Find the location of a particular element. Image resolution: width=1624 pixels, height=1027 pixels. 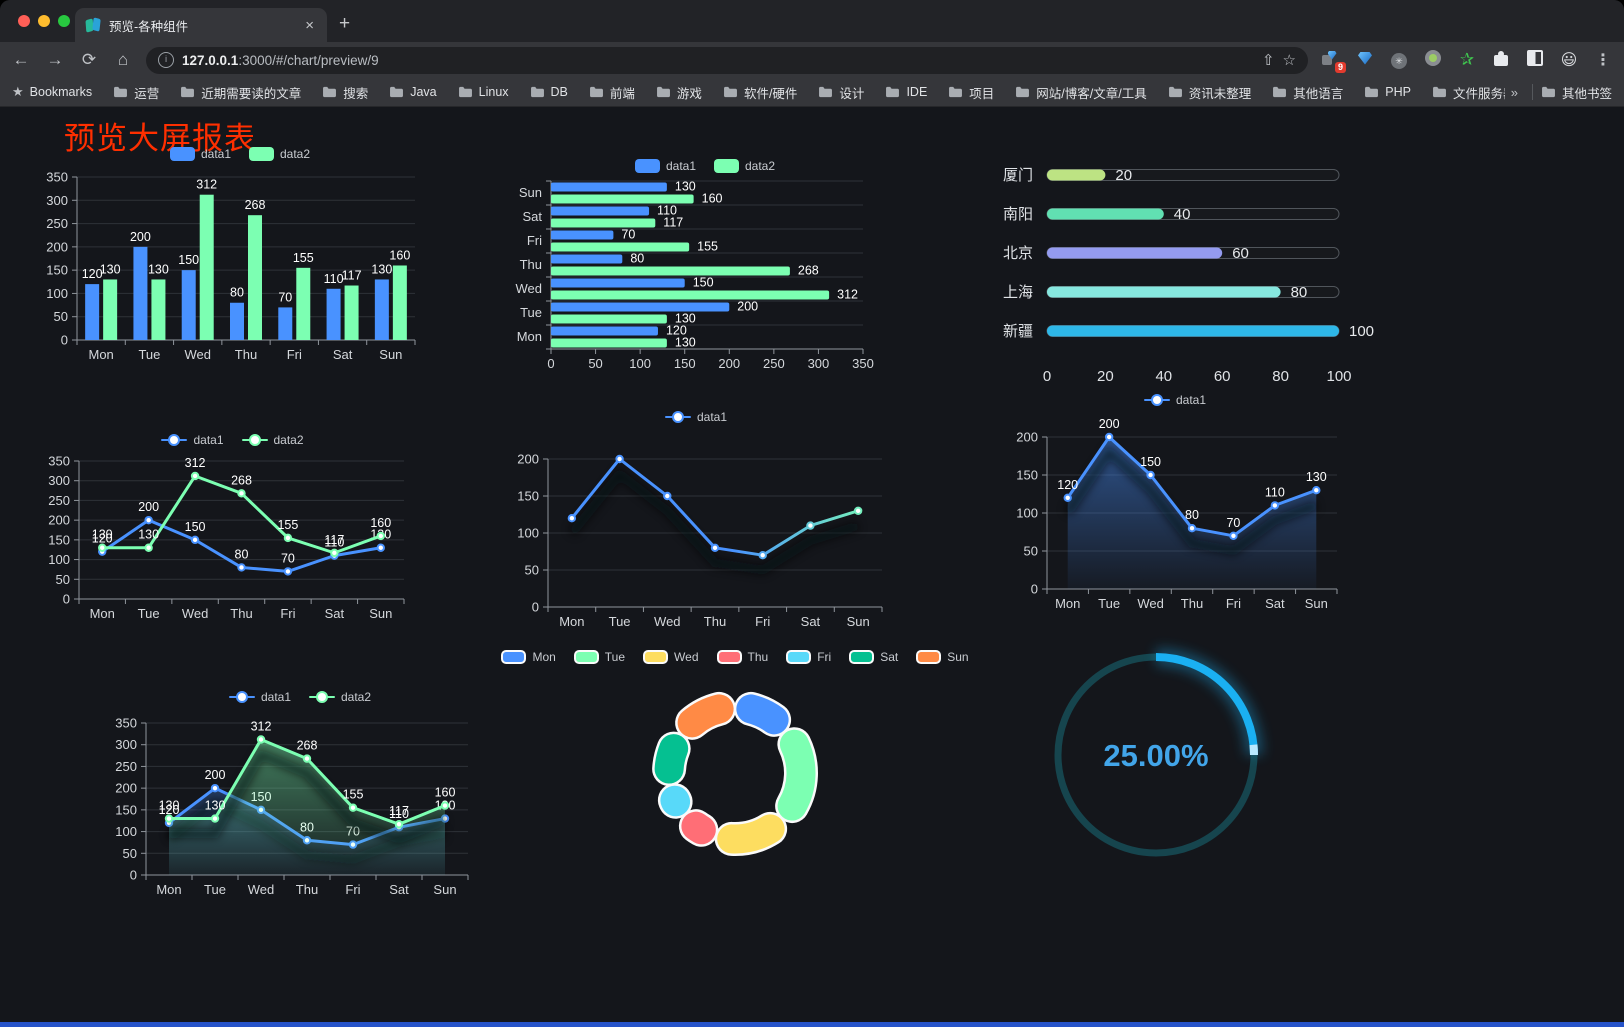

bookmark-folder: 软件/硬件 is located at coordinates (760, 92).